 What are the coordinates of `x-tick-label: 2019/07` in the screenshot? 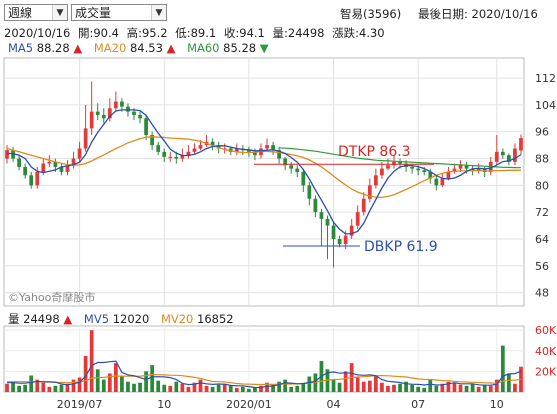 It's located at (80, 404).